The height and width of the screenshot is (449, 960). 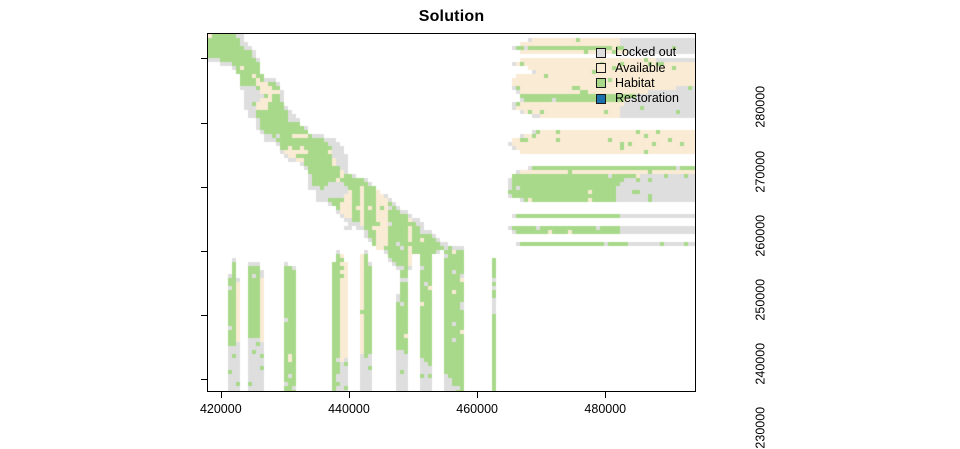 I want to click on y-tick-label: 240000, so click(x=761, y=364).